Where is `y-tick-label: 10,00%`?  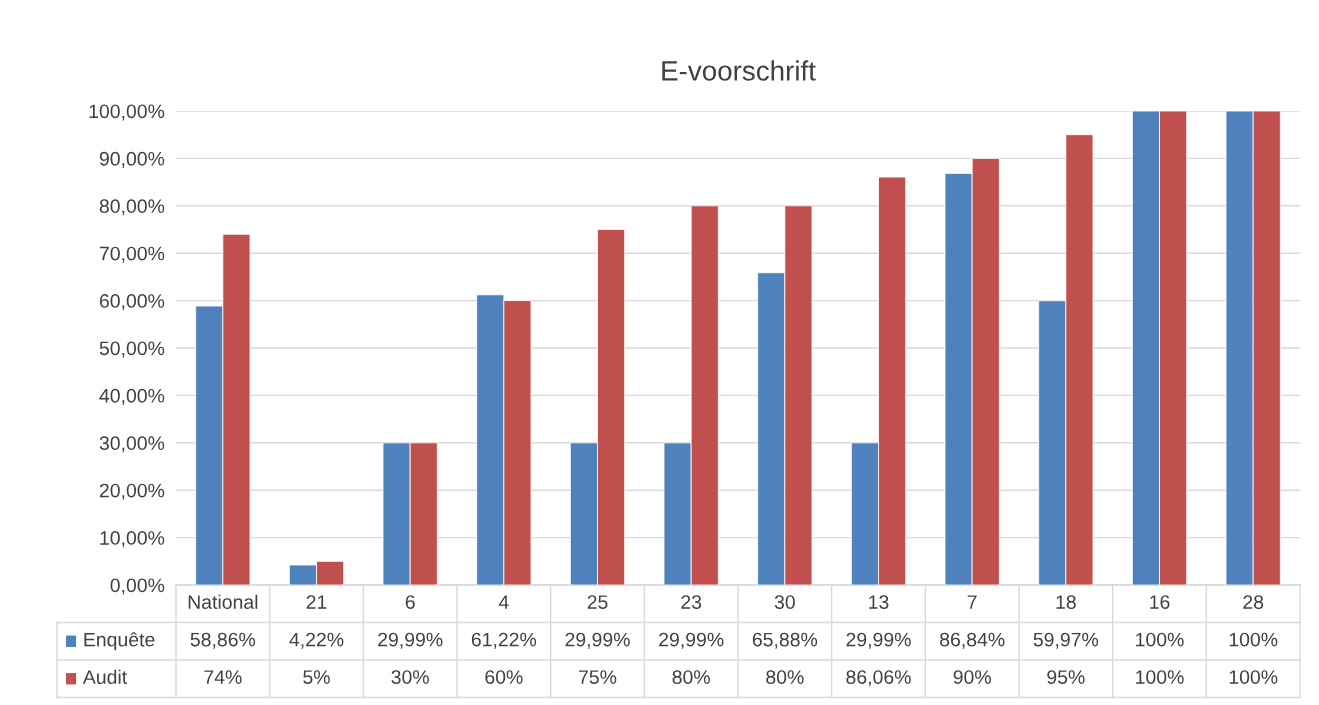 y-tick-label: 10,00% is located at coordinates (132, 539).